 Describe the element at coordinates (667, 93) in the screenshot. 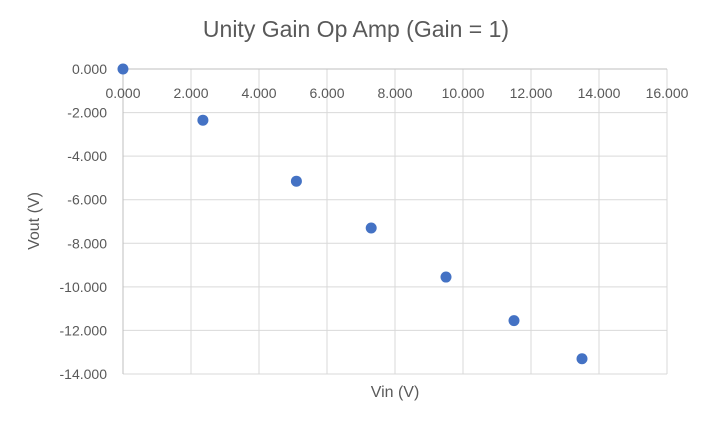

I see `x-tick-label: 16.000` at that location.